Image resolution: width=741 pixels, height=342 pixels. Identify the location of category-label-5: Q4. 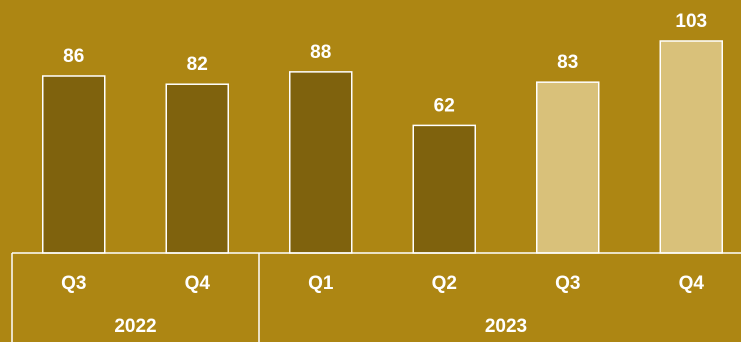
(692, 283).